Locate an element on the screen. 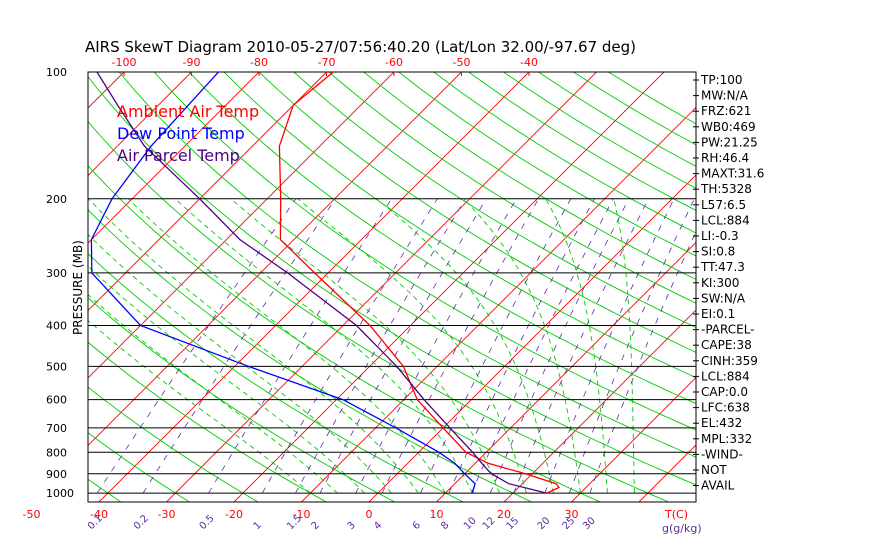 The height and width of the screenshot is (560, 870). index-item: MAXT:31.6 is located at coordinates (732, 174).